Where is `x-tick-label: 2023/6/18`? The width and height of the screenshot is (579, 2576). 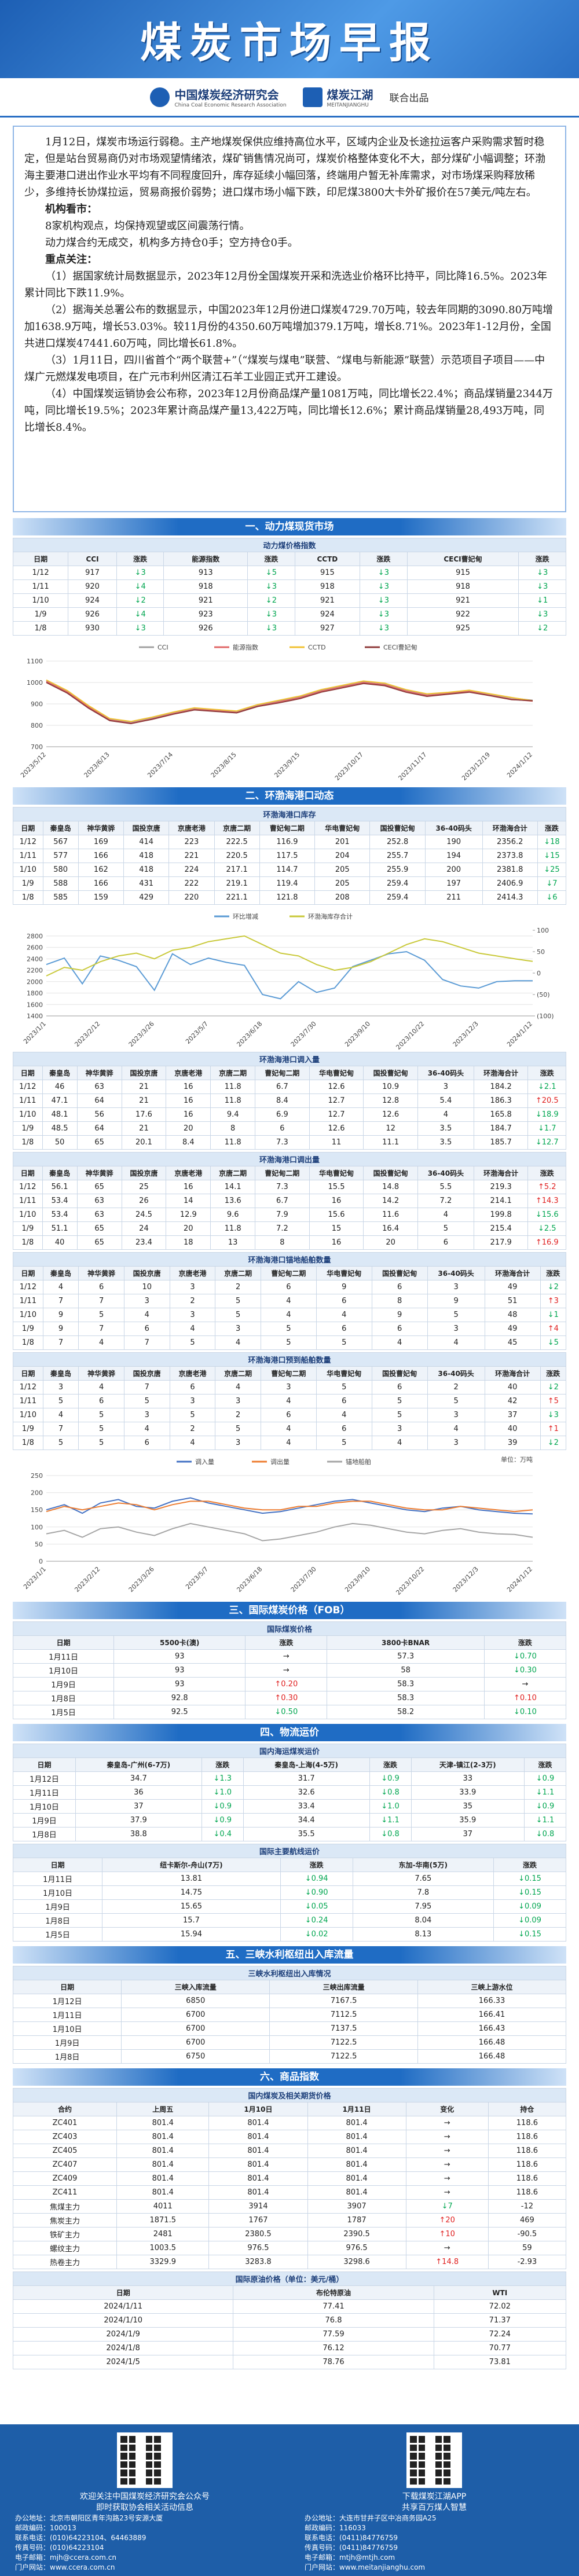 x-tick-label: 2023/6/18 is located at coordinates (249, 1034).